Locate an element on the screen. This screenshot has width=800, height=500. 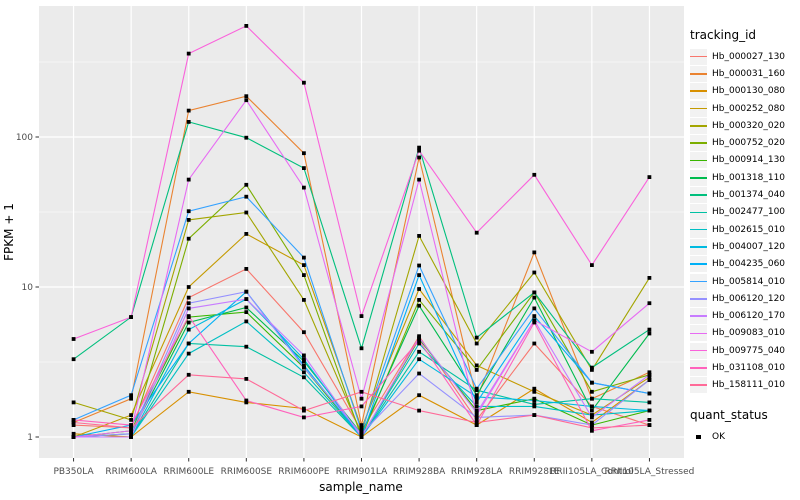
legend-entry: Hb_005814_010 is located at coordinates (745, 281).